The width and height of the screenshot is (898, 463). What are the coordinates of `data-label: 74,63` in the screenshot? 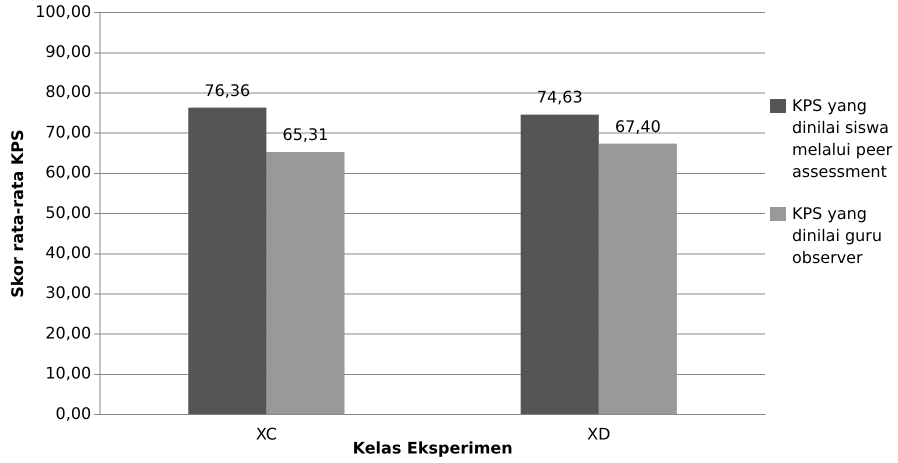 It's located at (559, 97).